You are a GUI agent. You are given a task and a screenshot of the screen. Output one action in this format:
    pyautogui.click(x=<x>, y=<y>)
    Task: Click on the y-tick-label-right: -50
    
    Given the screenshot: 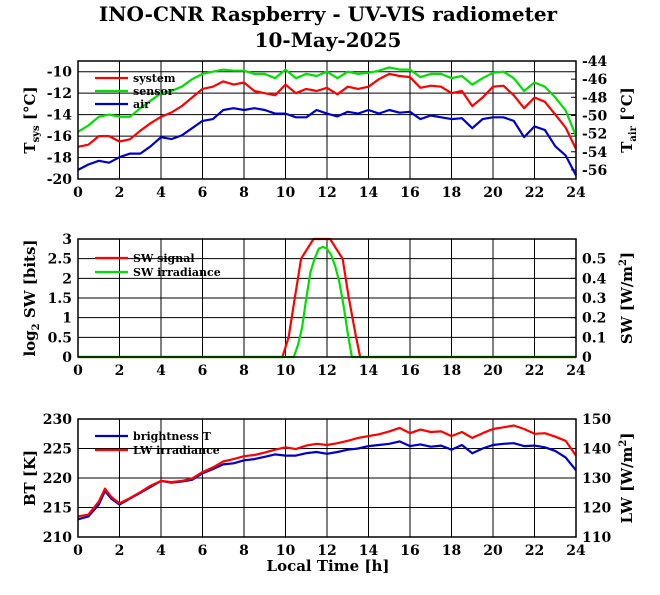 What is the action you would take?
    pyautogui.click(x=595, y=116)
    